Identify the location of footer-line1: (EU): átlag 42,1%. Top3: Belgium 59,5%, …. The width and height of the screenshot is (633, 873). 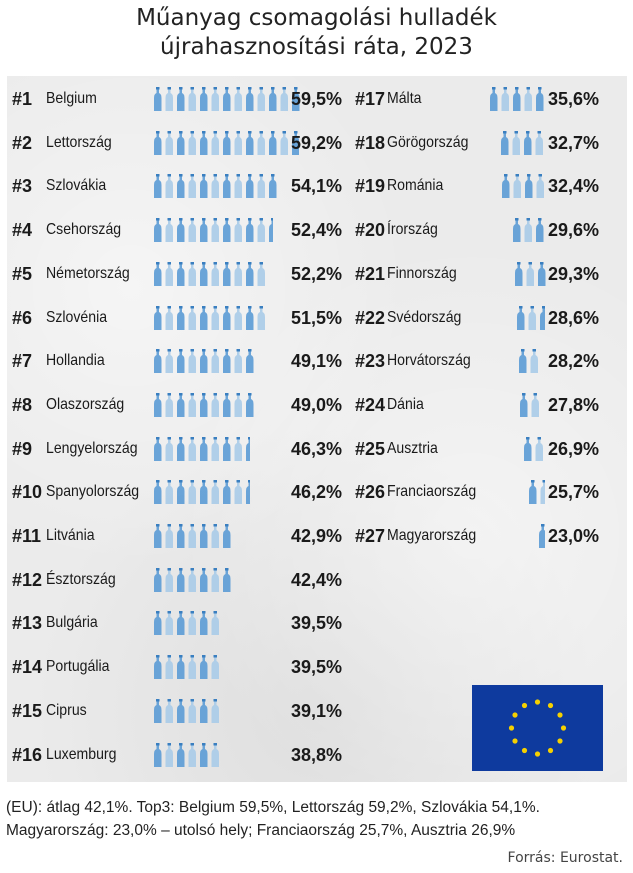
(273, 807).